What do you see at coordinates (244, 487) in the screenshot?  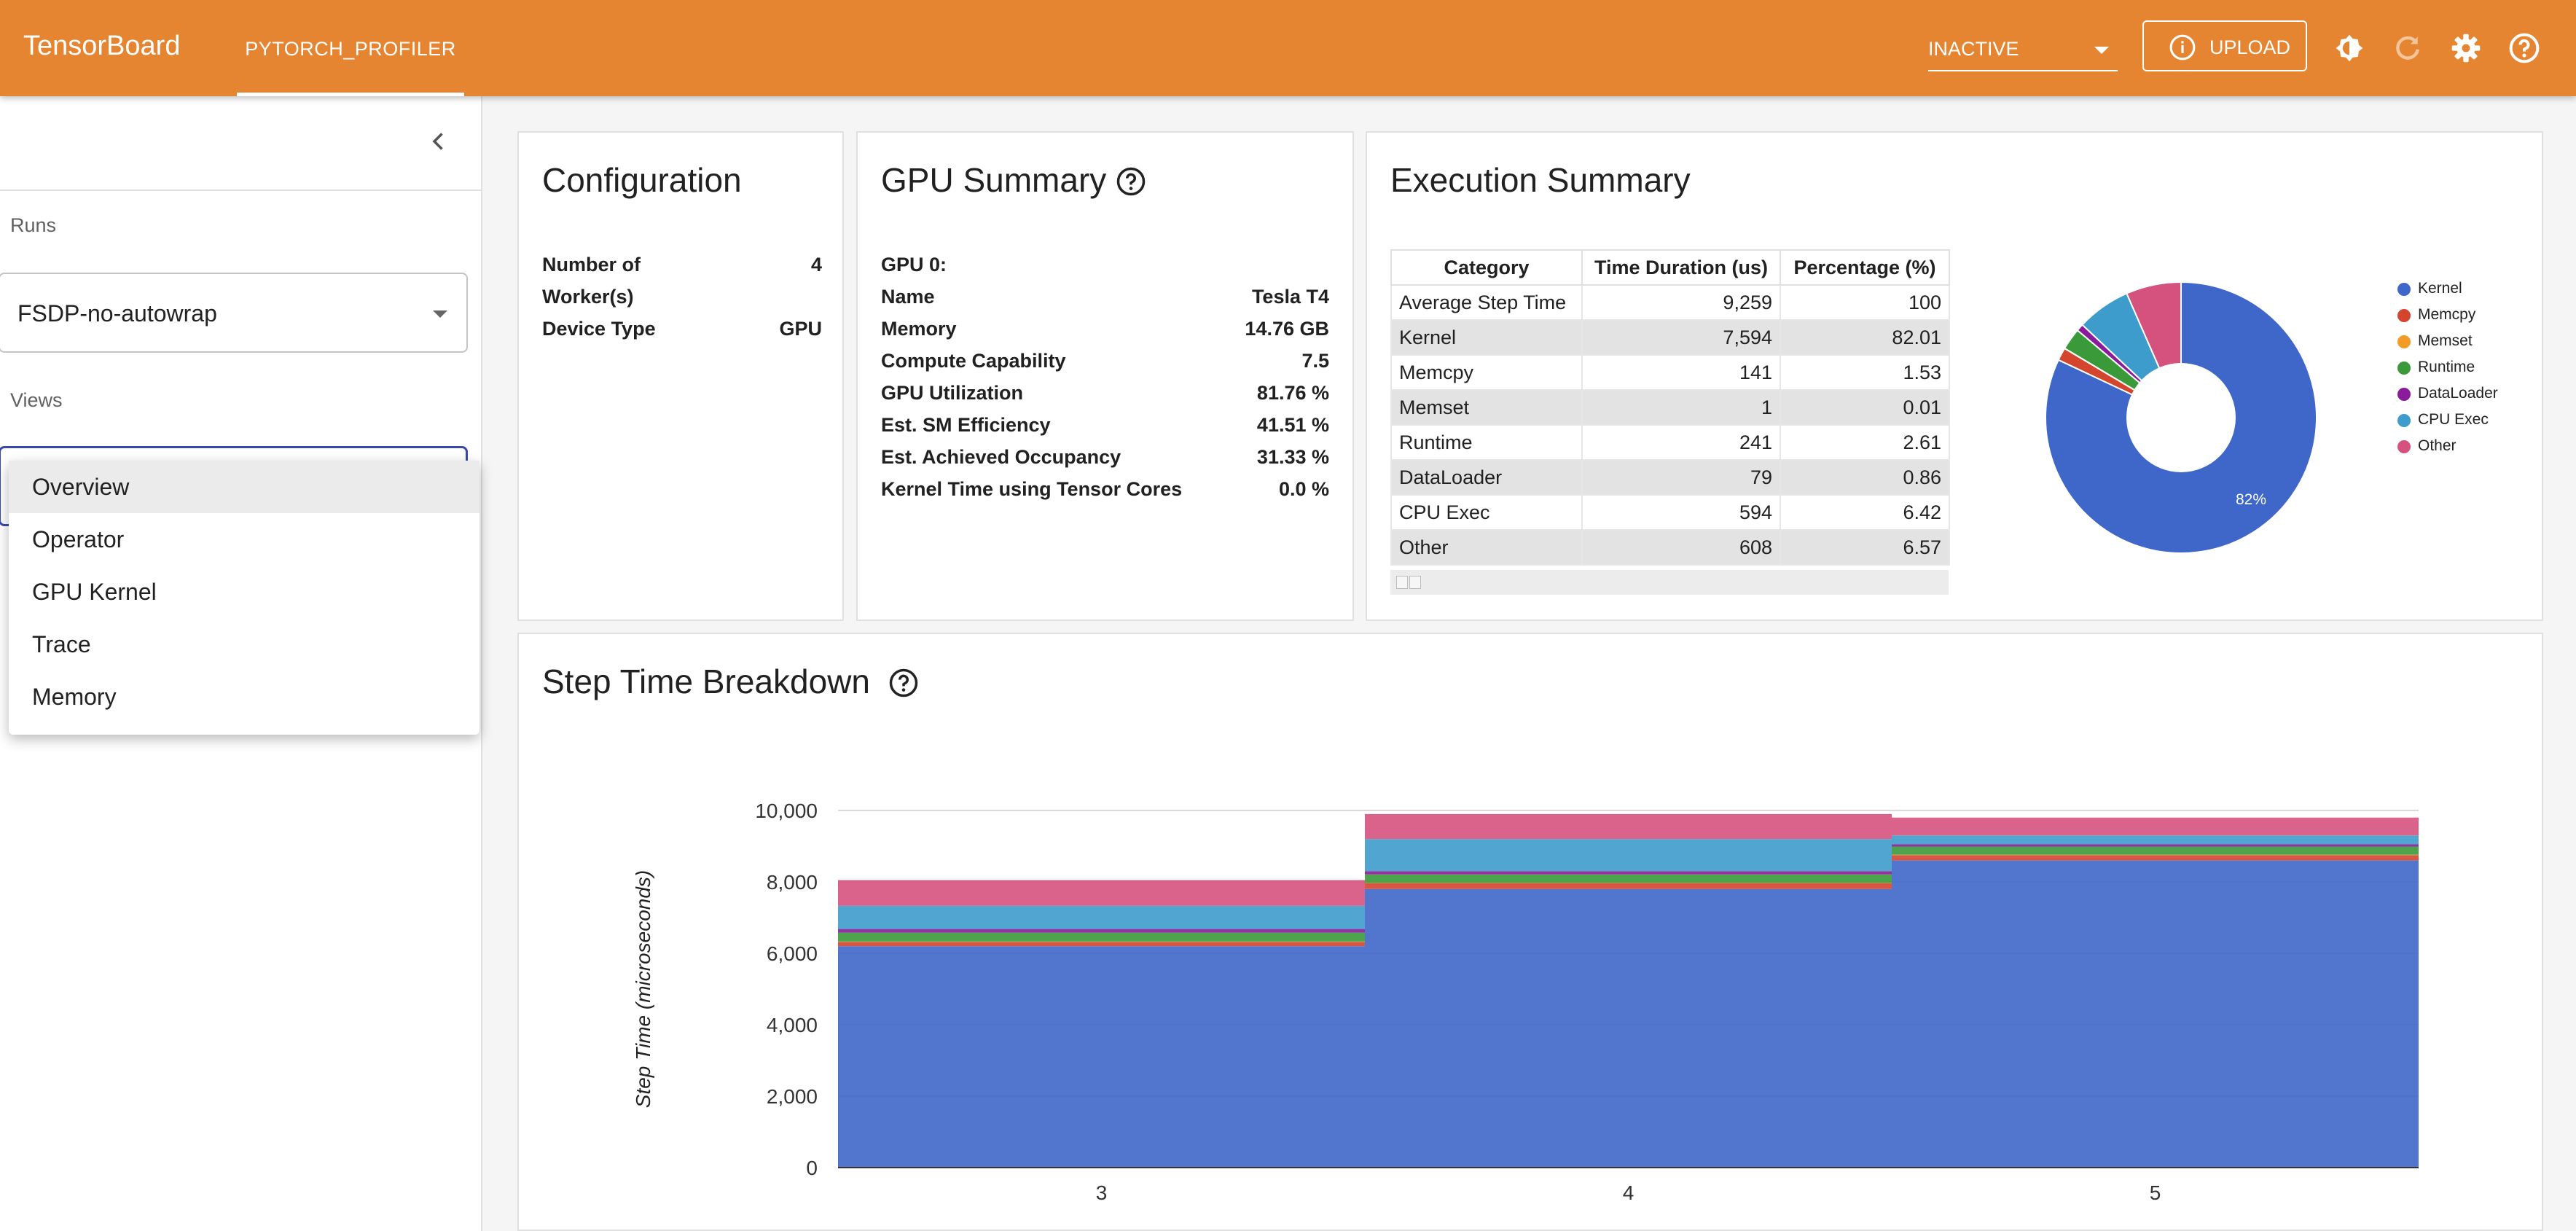 I see `menu-item-overview: Overview` at bounding box center [244, 487].